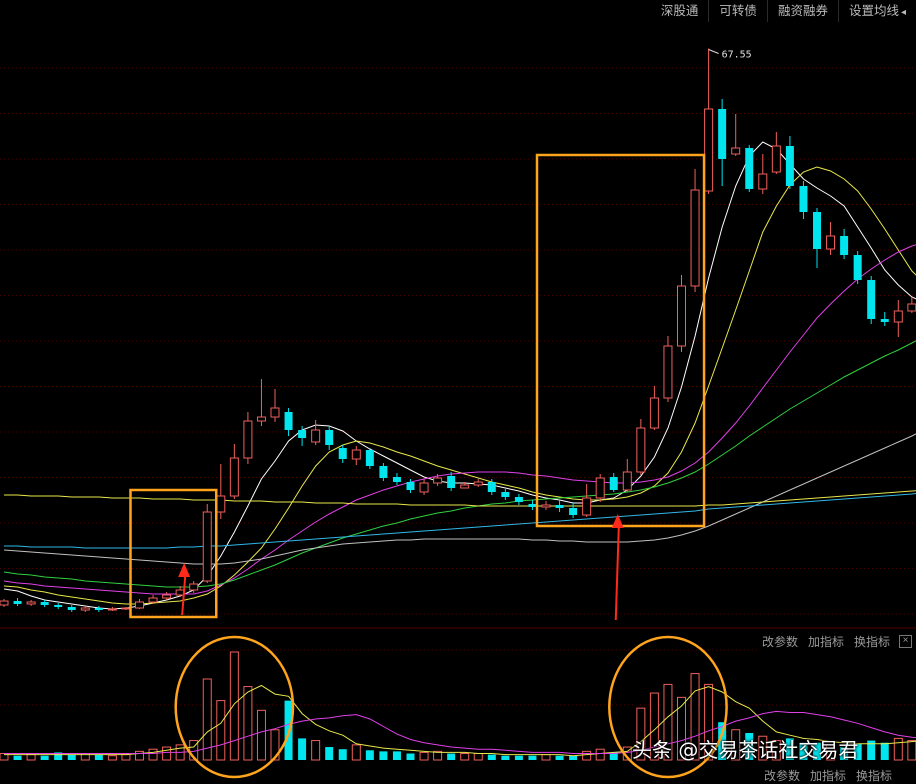 This screenshot has width=916, height=784. I want to click on top-toolbar: 深股通 可转债 融资融券 设置均线 ◂, so click(783, 11).